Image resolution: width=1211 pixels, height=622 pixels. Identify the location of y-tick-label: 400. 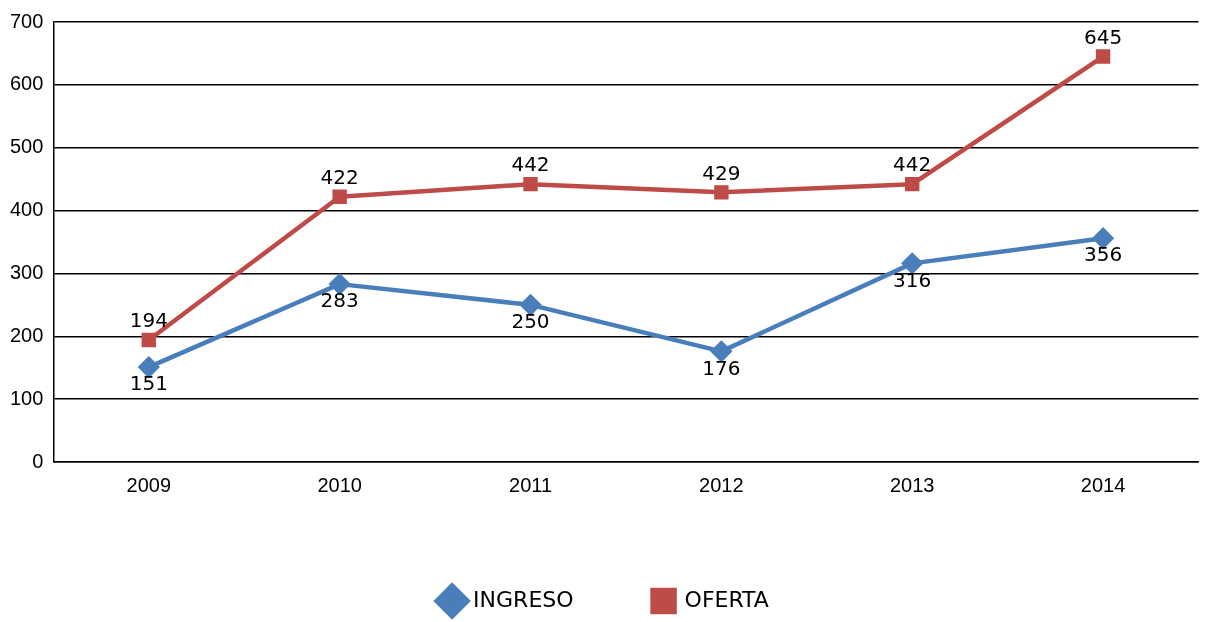
(26, 209).